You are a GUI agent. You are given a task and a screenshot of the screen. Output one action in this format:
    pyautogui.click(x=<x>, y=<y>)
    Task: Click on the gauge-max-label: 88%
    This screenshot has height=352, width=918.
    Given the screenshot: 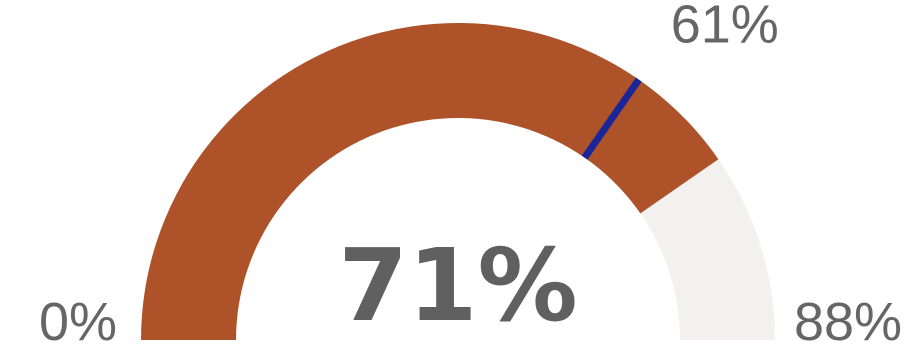 What is the action you would take?
    pyautogui.click(x=848, y=322)
    